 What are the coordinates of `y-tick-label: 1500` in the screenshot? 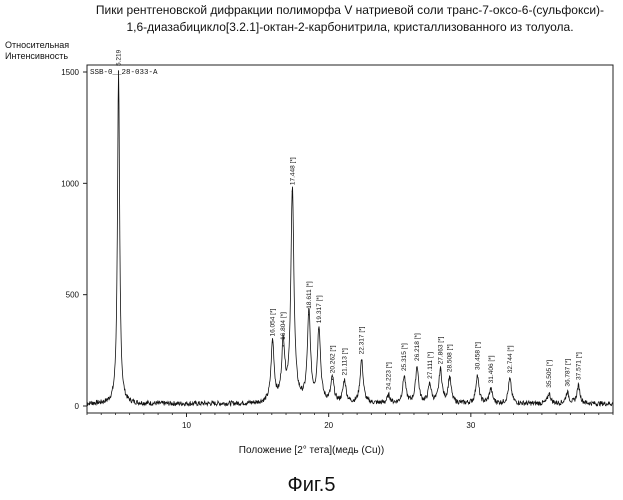 It's located at (70, 72).